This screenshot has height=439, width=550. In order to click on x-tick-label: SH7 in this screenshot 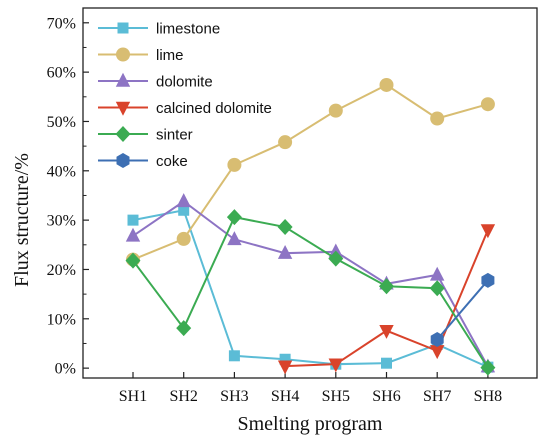, I will do `click(437, 396)`.